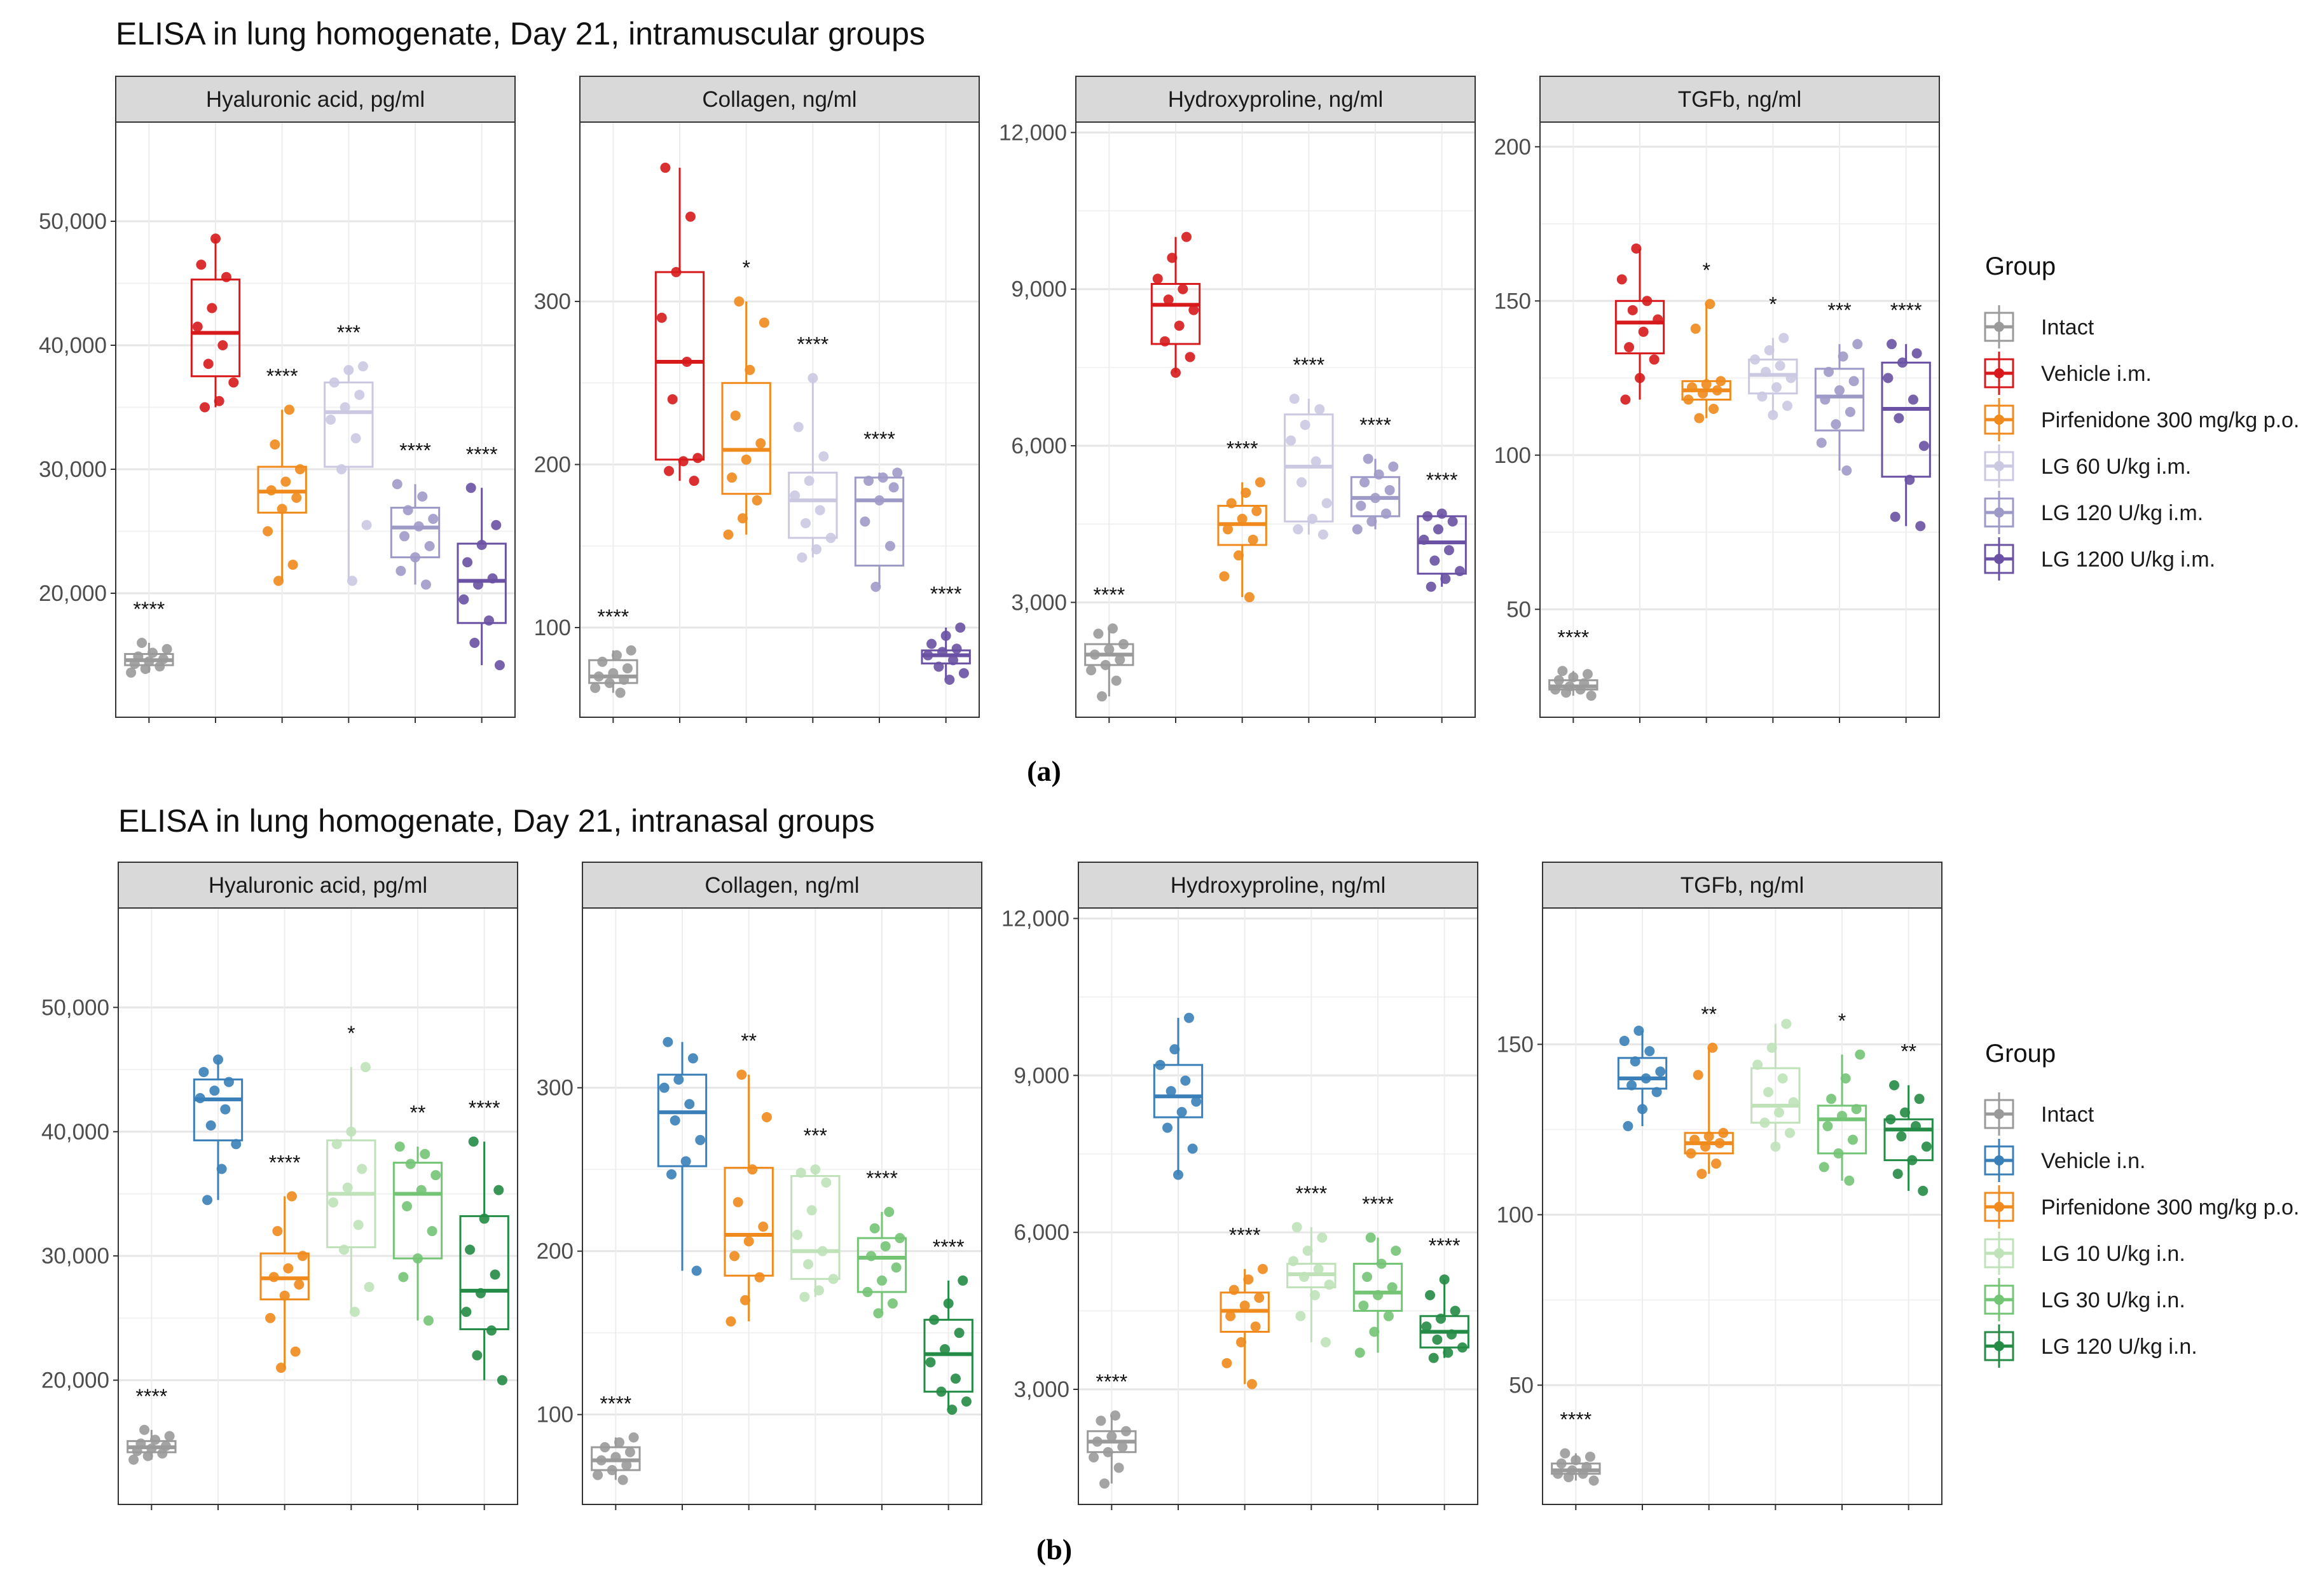 Image resolution: width=2317 pixels, height=1596 pixels. What do you see at coordinates (1516, 1214) in the screenshot?
I see `y-tick-label: 100` at bounding box center [1516, 1214].